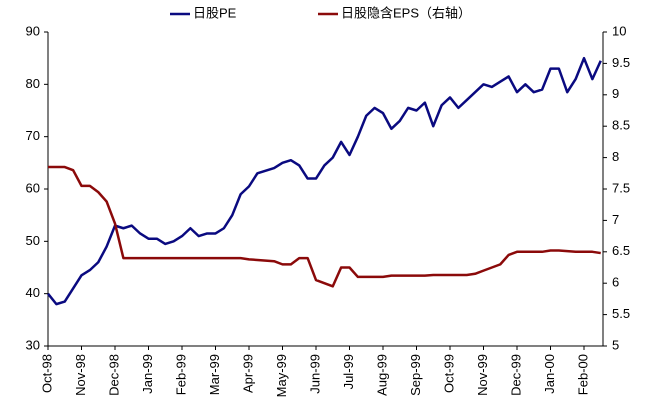 This screenshot has height=416, width=651. Describe the element at coordinates (33, 83) in the screenshot. I see `y-tick-label: 80` at that location.